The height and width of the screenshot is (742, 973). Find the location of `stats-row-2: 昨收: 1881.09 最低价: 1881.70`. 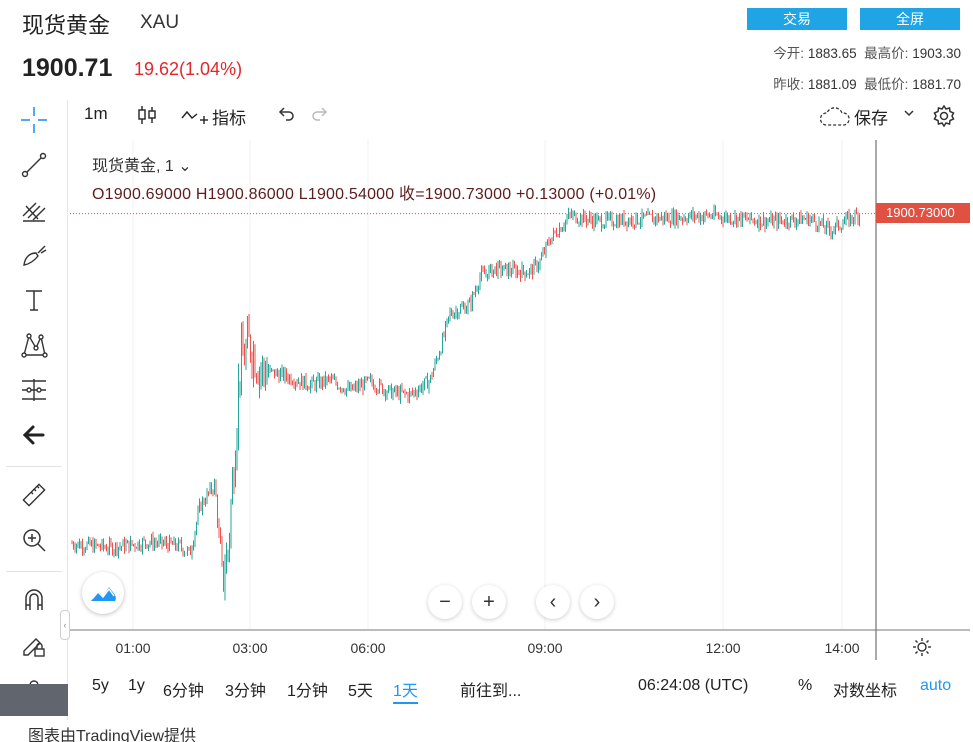

stats-row-2: 昨收: 1881.09 最低价: 1881.70 is located at coordinates (867, 83).